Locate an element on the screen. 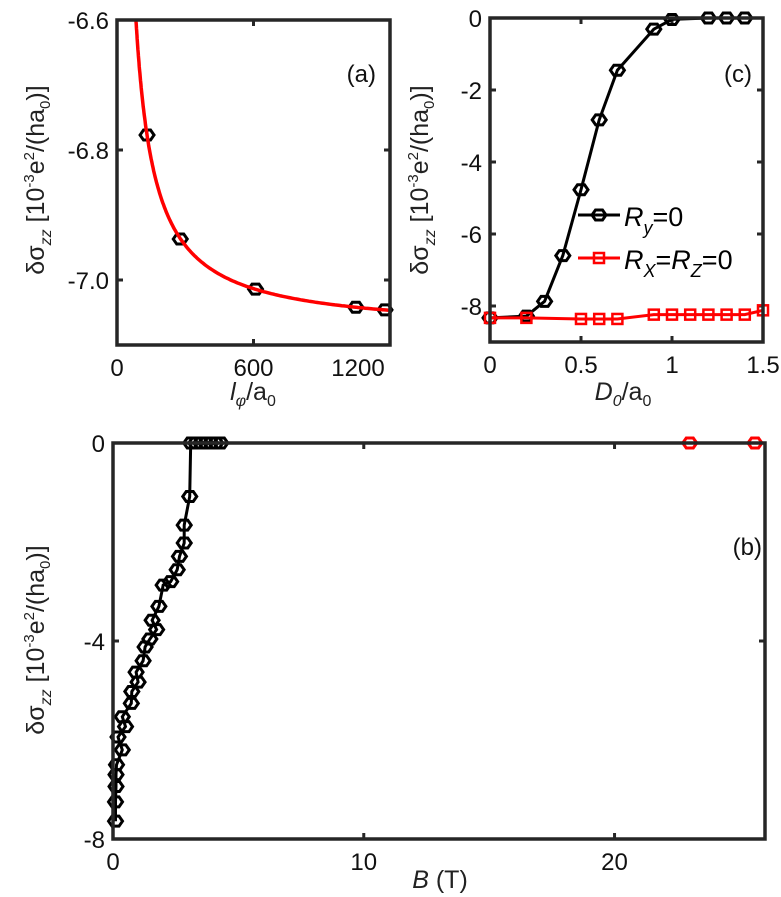  x-tick-label: 600 is located at coordinates (253, 368).